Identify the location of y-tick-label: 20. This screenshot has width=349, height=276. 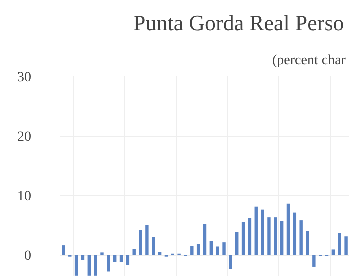
(25, 138).